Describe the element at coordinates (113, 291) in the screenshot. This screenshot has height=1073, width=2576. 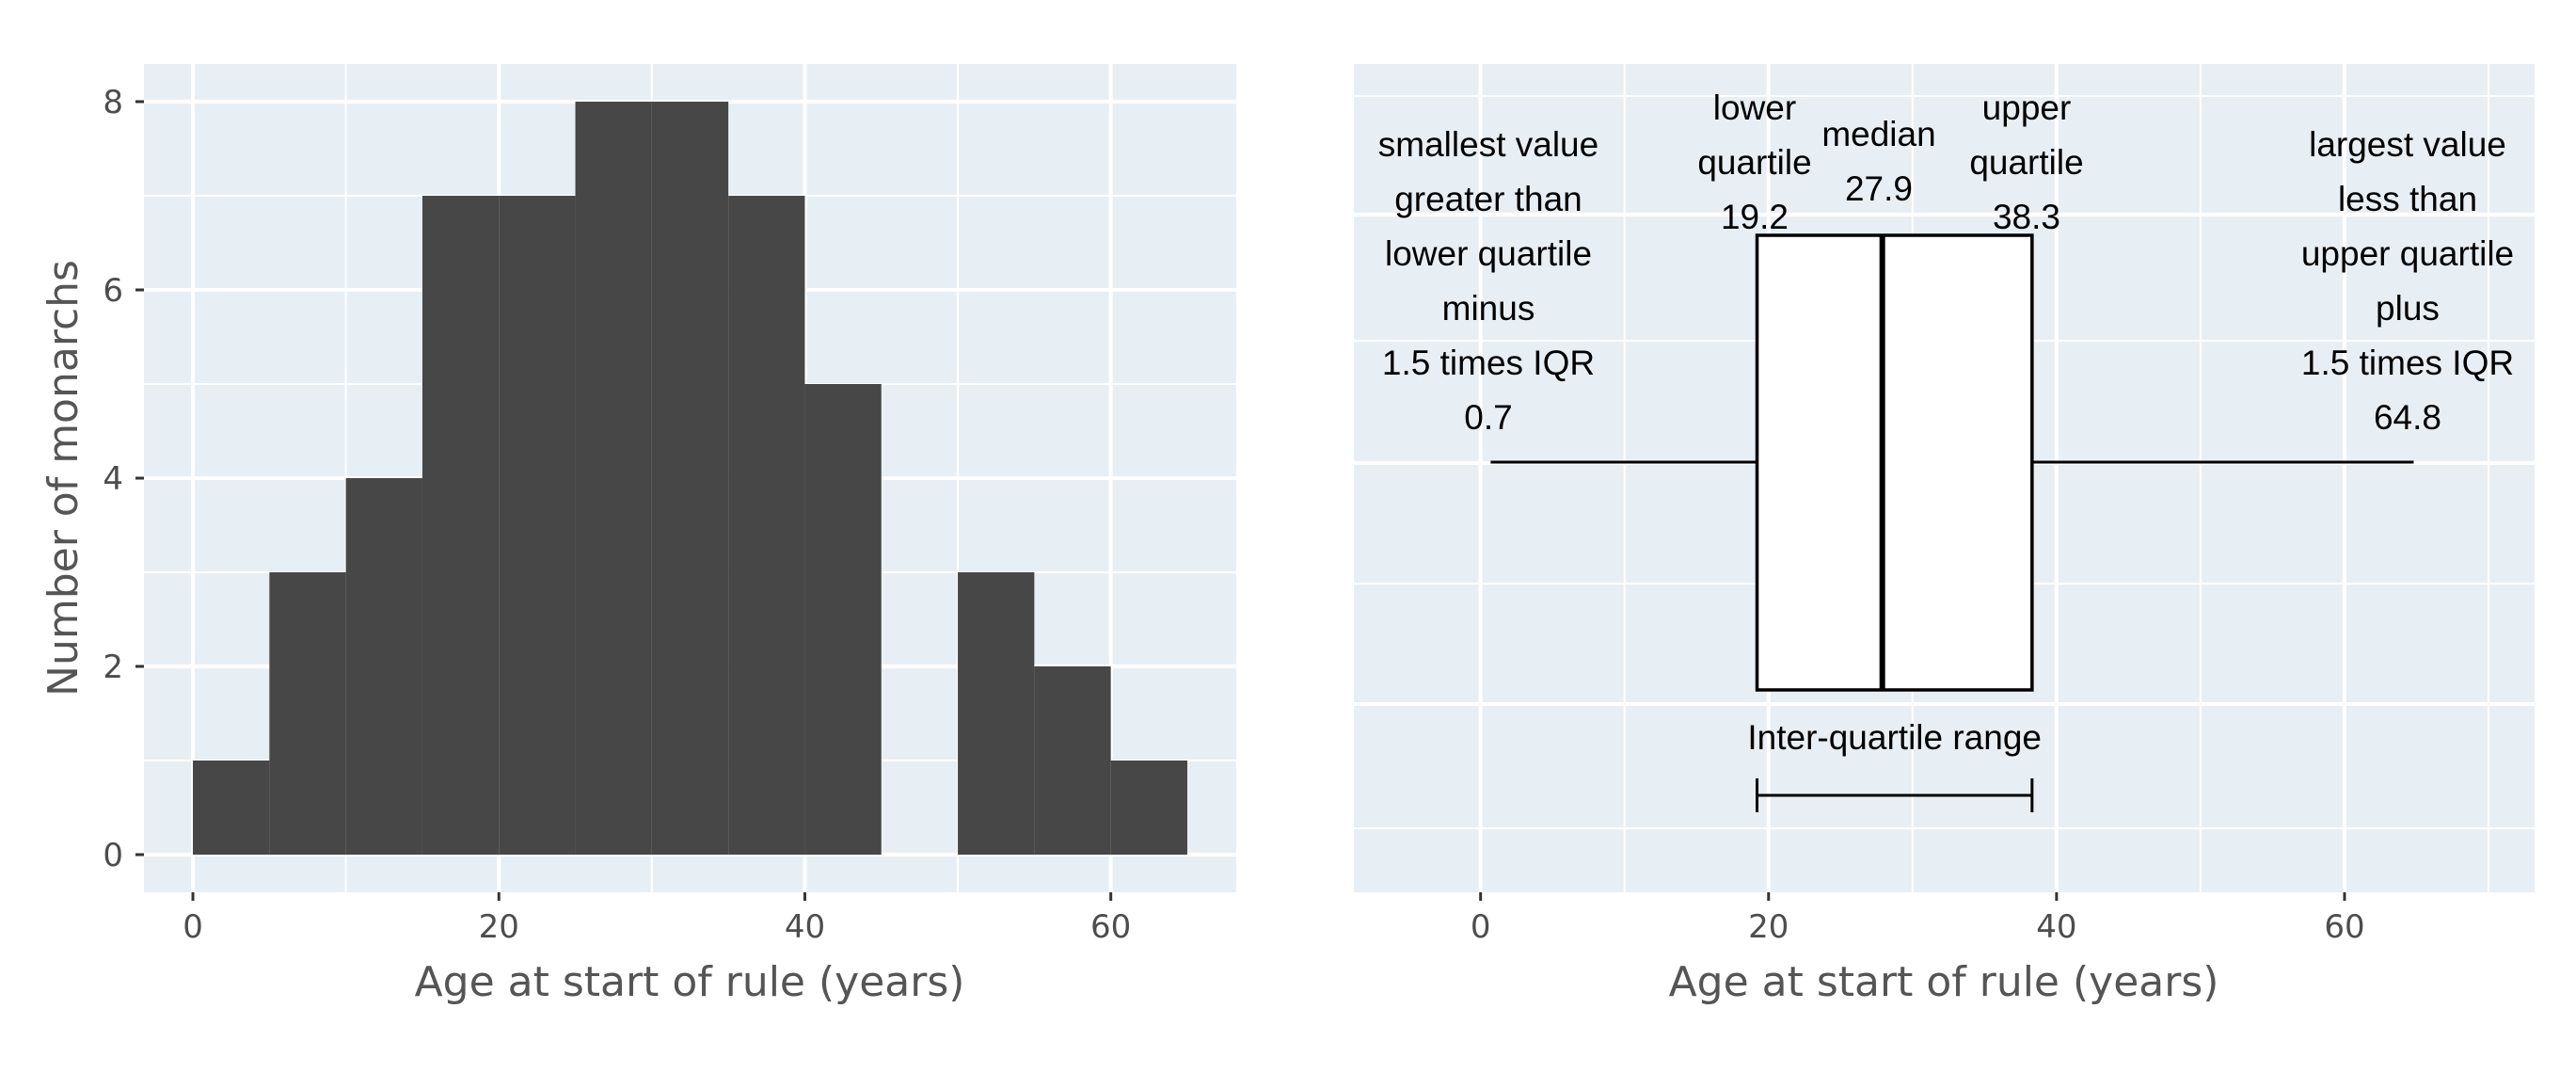
I see `histogram-y-tick-label: 6` at that location.